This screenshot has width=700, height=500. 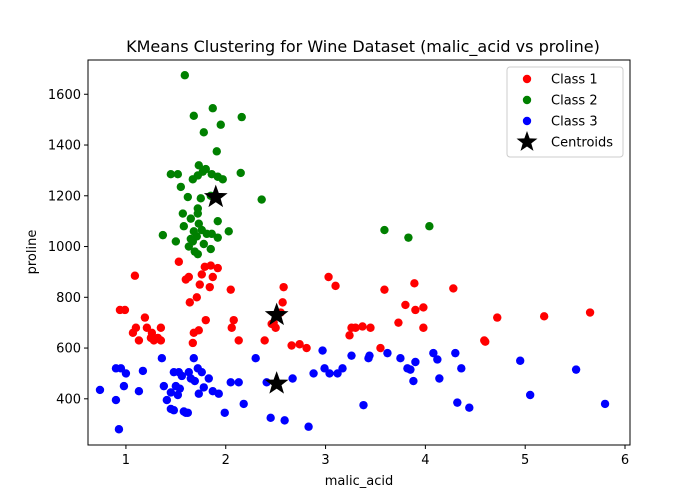 I want to click on legend-box, so click(x=565, y=112).